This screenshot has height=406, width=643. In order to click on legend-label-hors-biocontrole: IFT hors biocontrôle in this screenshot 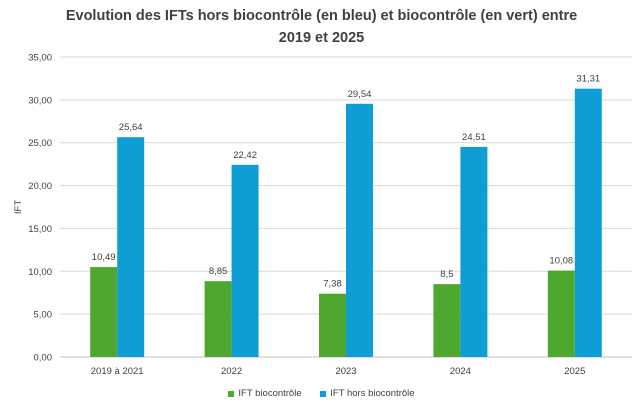, I will do `click(372, 393)`.